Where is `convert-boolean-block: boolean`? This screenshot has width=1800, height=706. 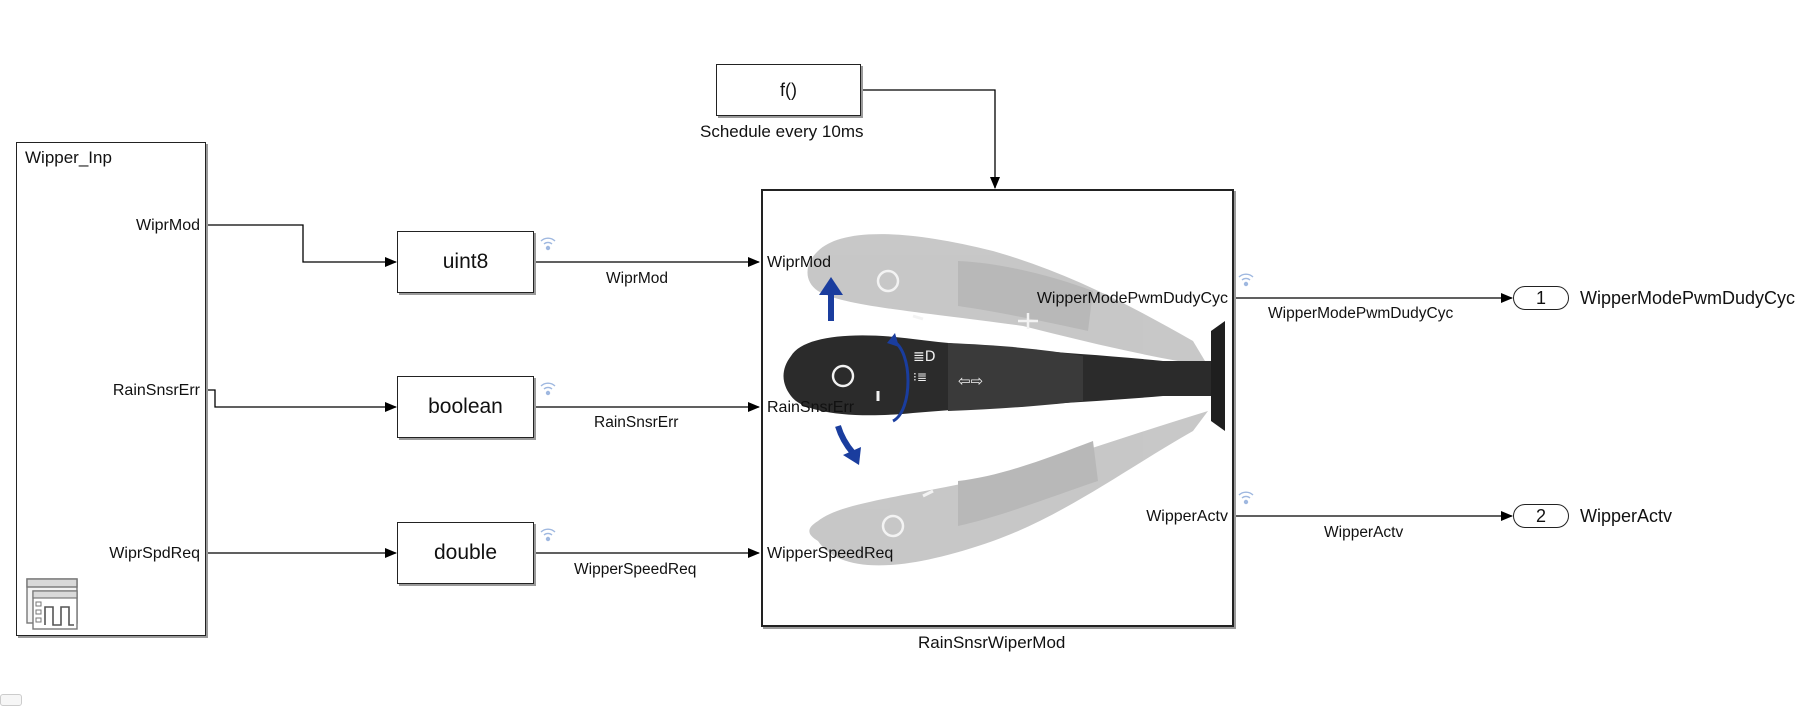
convert-boolean-block: boolean is located at coordinates (465, 407).